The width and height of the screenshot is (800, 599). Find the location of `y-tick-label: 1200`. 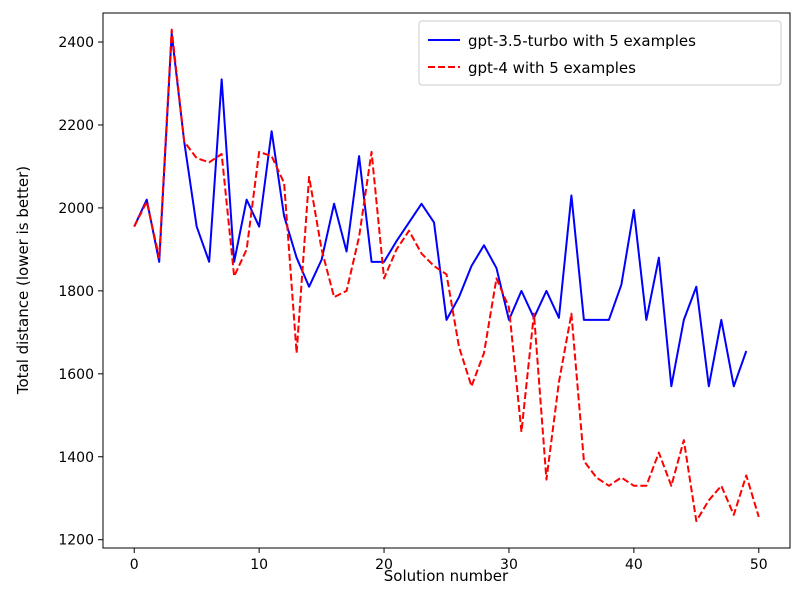

y-tick-label: 1200 is located at coordinates (76, 541).